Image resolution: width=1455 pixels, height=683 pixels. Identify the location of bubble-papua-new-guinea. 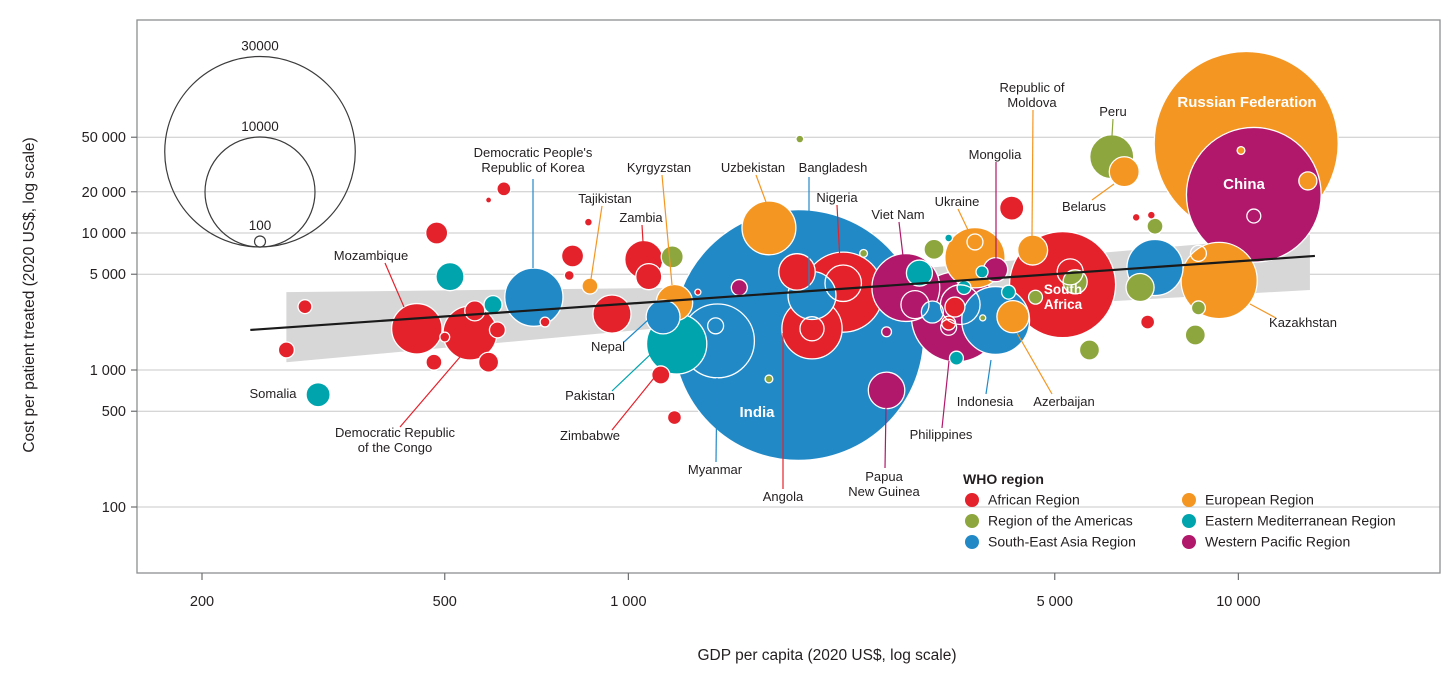
(886, 390).